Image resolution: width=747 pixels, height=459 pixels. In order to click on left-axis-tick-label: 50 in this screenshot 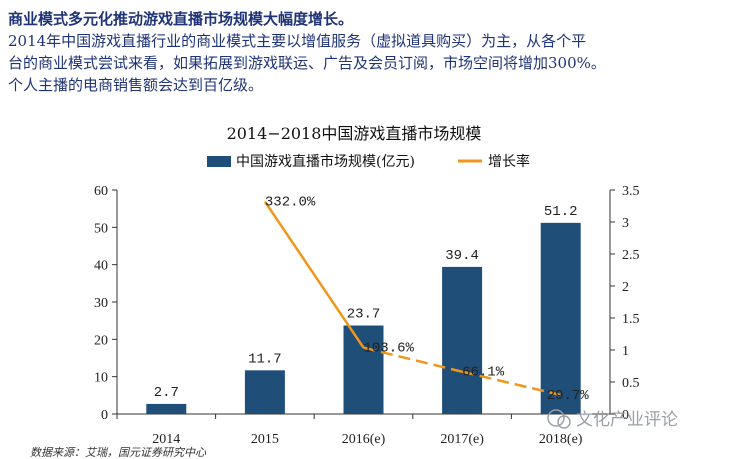, I will do `click(101, 228)`.